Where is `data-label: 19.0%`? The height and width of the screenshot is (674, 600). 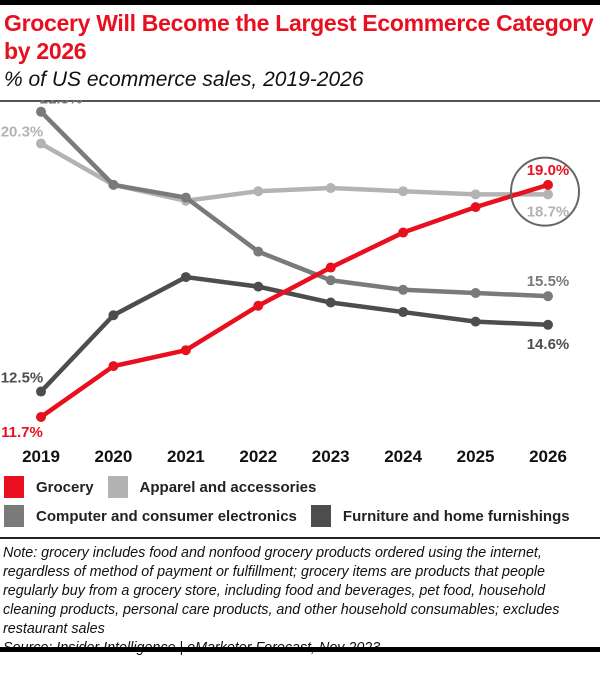
data-label: 19.0% is located at coordinates (548, 170).